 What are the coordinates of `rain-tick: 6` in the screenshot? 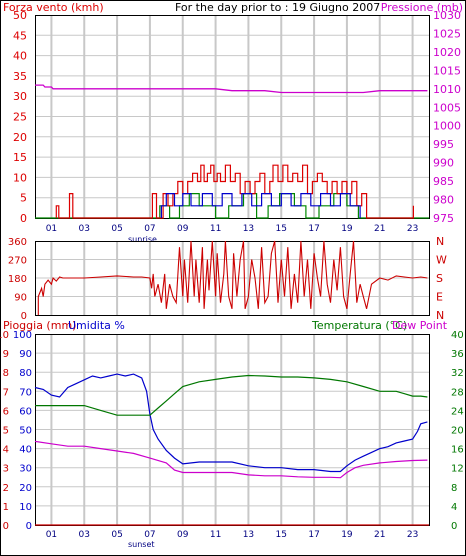 It's located at (6, 411).